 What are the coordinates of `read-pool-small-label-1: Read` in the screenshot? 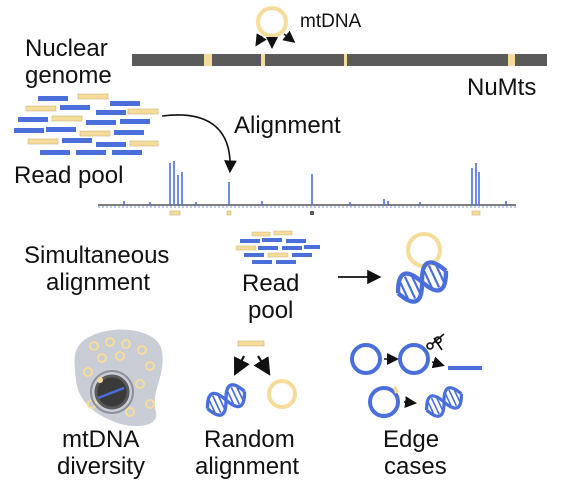 It's located at (270, 283).